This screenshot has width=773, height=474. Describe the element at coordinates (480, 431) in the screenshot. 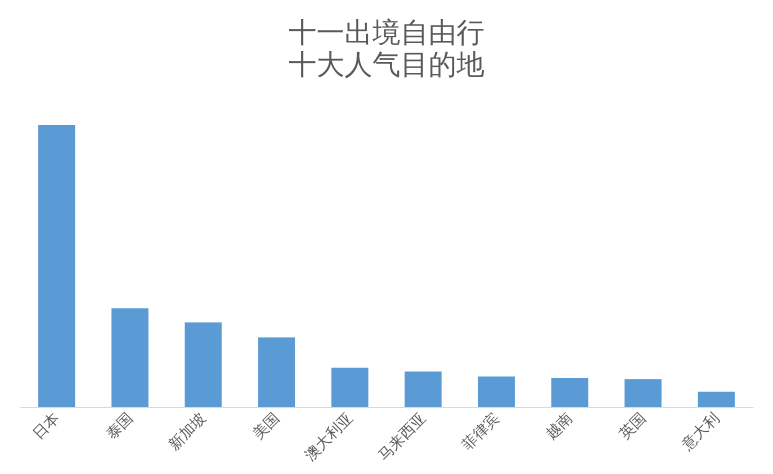

I see `x-tick-label: 菲律宾` at that location.